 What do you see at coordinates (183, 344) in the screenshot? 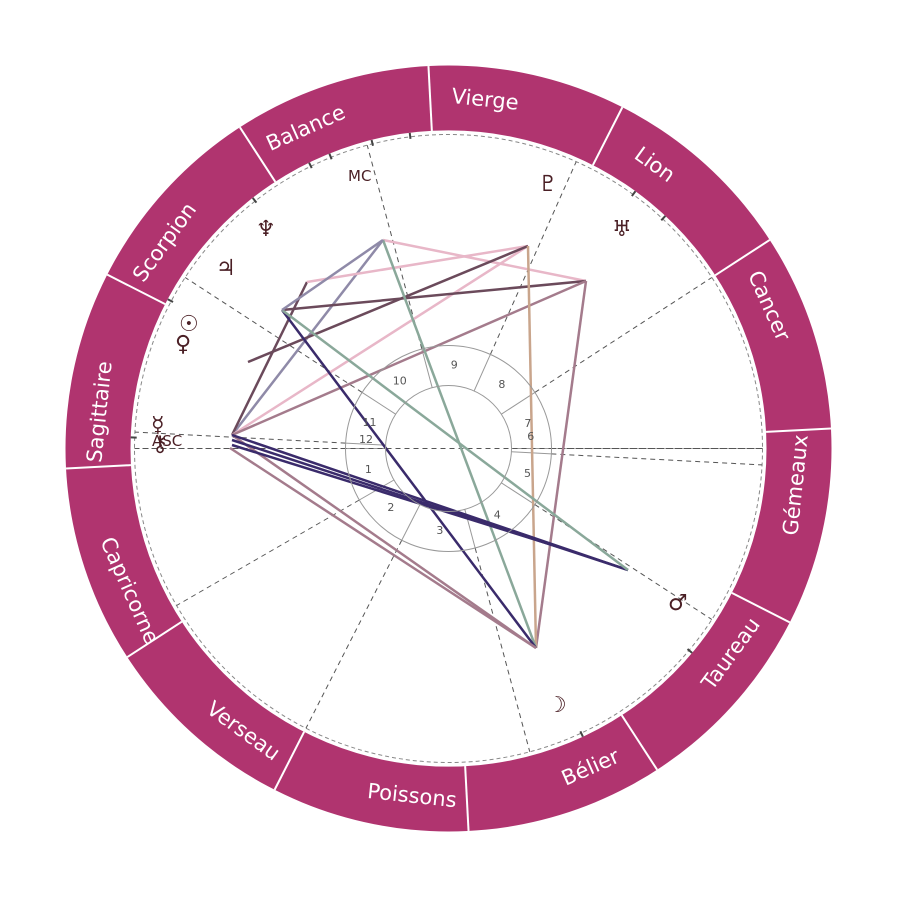
I see `venus-icon: ♀` at bounding box center [183, 344].